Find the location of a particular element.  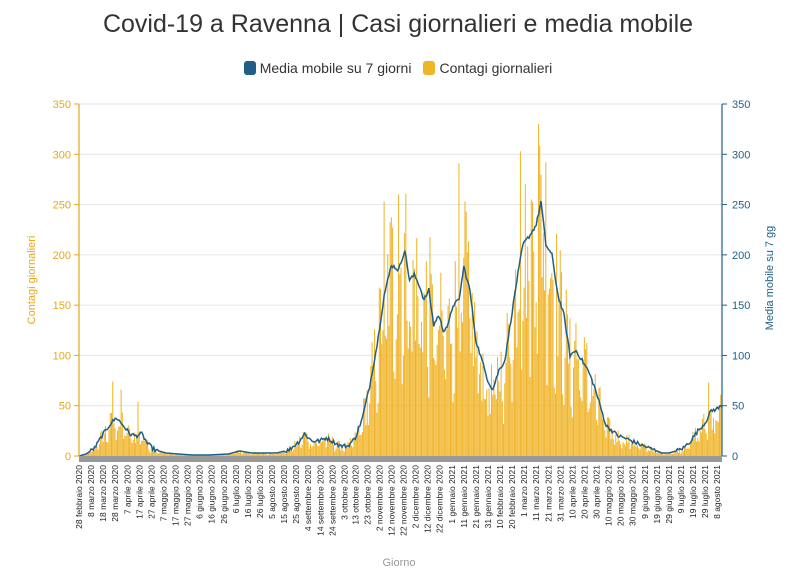

legend-item-daily-cases: Contagi giornalieri is located at coordinates (487, 68).